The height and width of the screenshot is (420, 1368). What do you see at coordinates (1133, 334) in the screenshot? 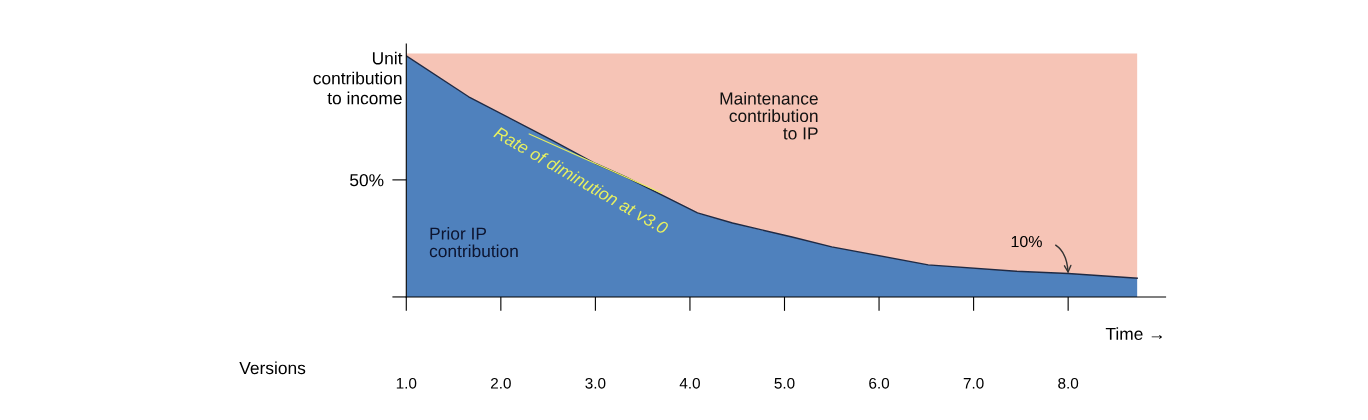
I see `x-axis-title: Time →` at bounding box center [1133, 334].